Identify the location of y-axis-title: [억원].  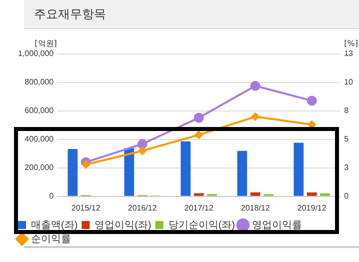
(45, 43).